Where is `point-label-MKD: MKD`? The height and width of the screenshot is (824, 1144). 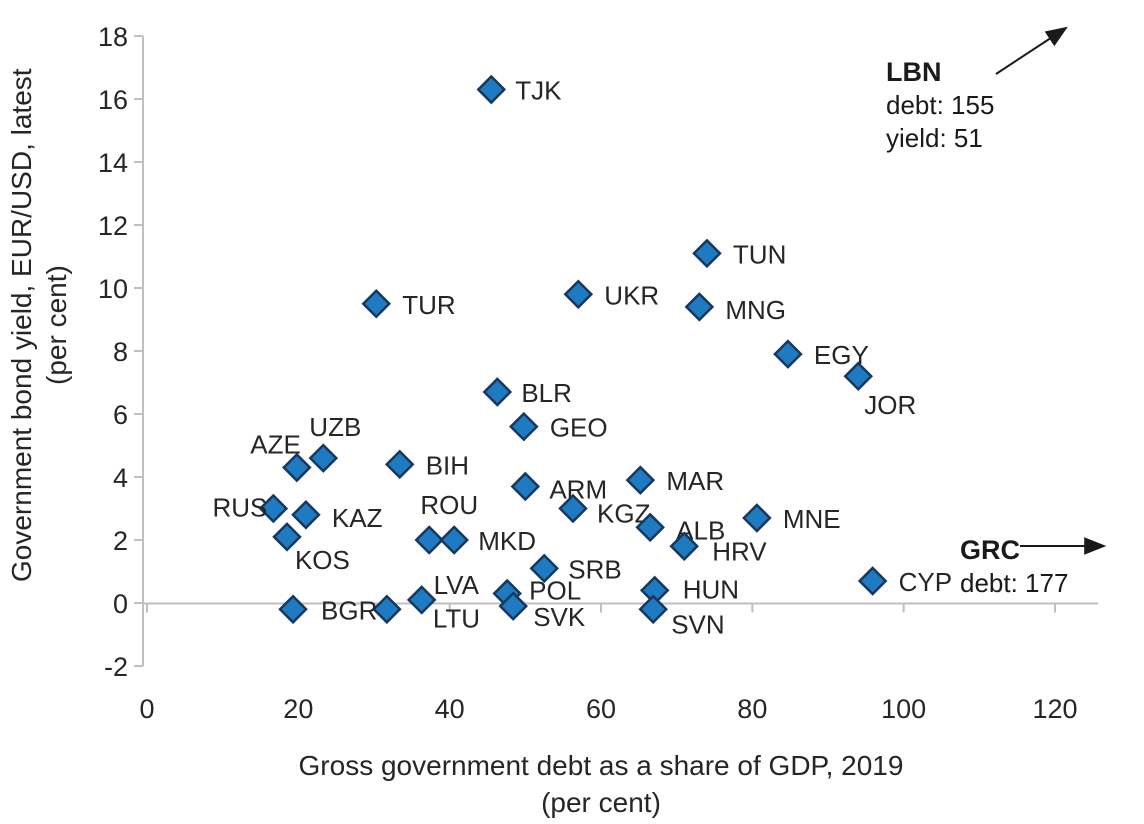 point-label-MKD: MKD is located at coordinates (507, 541).